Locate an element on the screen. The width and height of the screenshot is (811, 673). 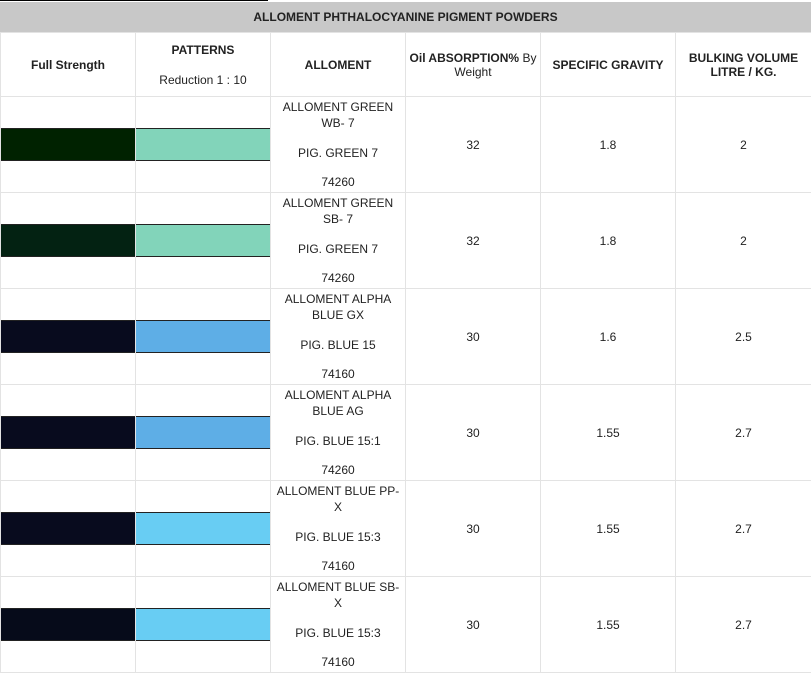
header-specific-gravity: SPECIFIC GRAVITY is located at coordinates (608, 64).